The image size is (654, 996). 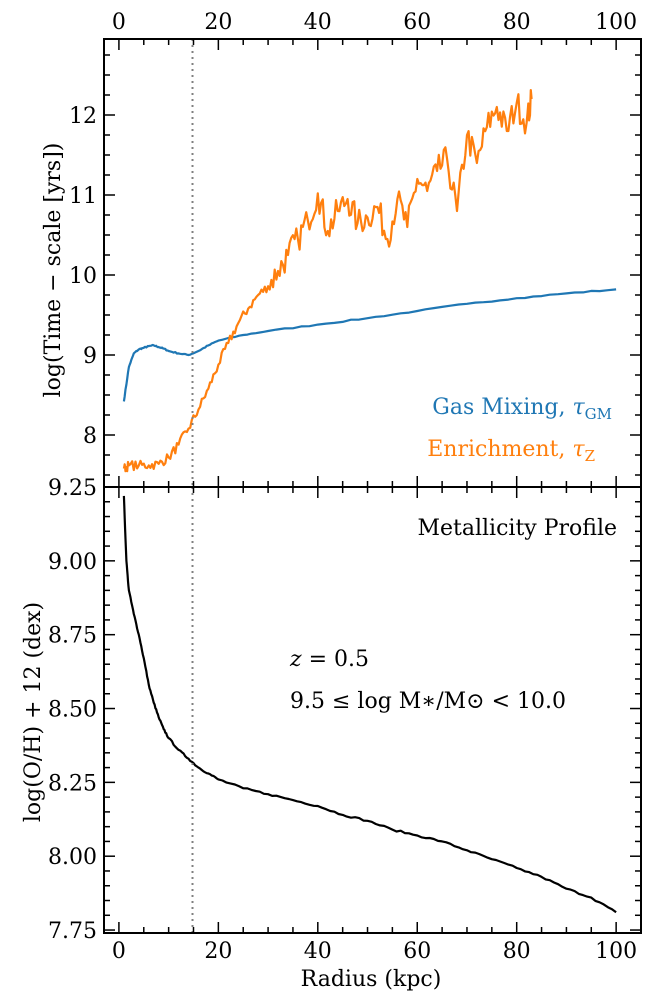 I want to click on bottom-x-tick-label: 100, so click(x=616, y=951).